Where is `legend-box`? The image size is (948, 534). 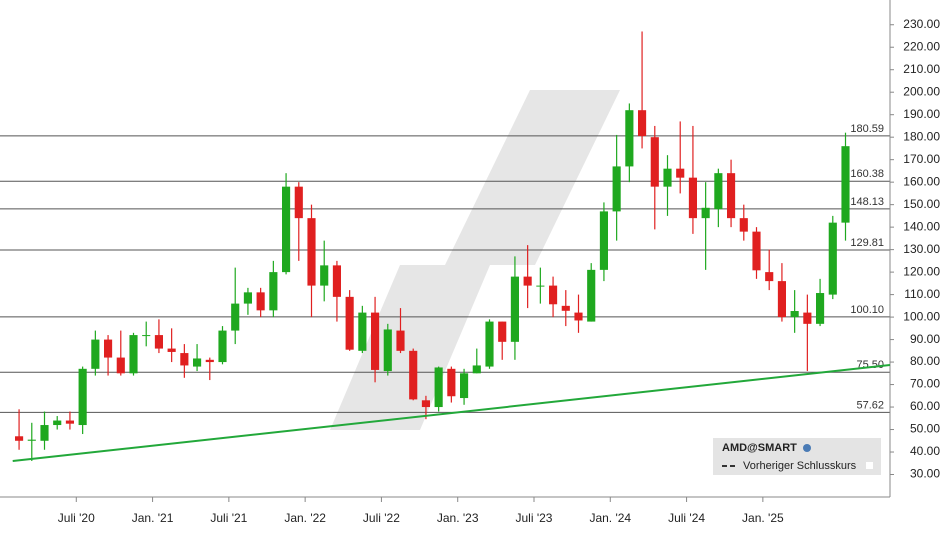
legend-box is located at coordinates (797, 456).